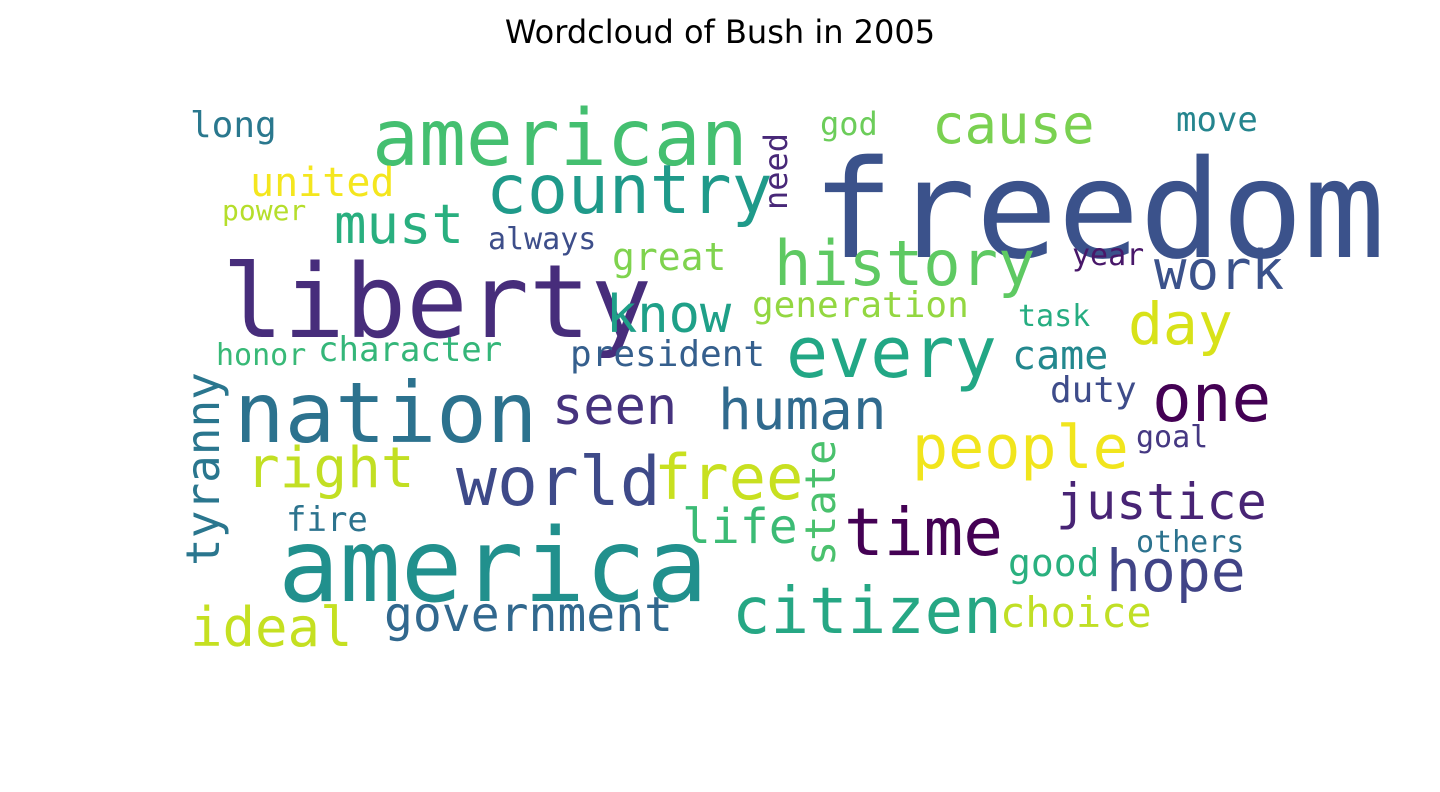  I want to click on word-always: always, so click(542, 239).